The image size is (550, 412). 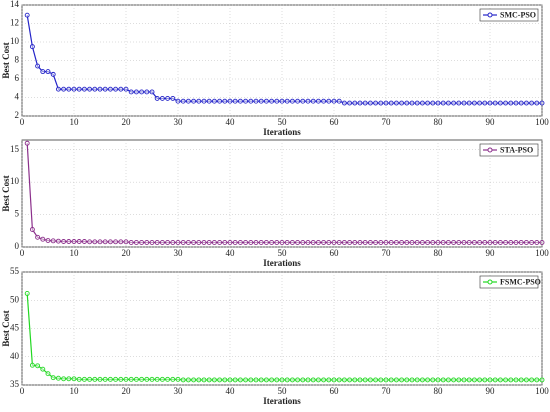 I want to click on x-tick-label: 90, so click(x=491, y=391).